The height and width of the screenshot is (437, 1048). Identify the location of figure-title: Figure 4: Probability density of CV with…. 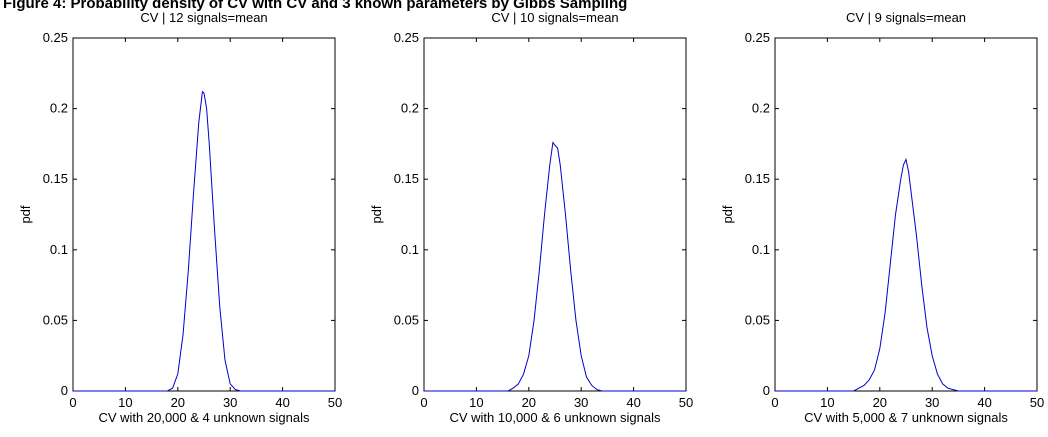
(315, 6).